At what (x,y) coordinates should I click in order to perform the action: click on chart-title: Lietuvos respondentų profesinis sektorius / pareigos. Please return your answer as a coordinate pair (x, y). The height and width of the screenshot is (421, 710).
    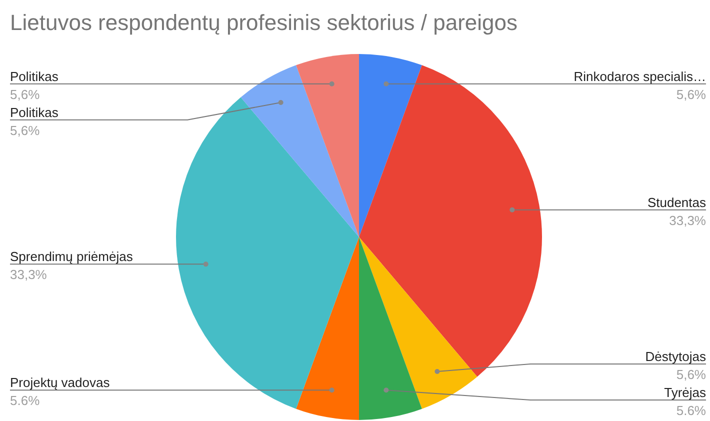
    Looking at the image, I should click on (264, 22).